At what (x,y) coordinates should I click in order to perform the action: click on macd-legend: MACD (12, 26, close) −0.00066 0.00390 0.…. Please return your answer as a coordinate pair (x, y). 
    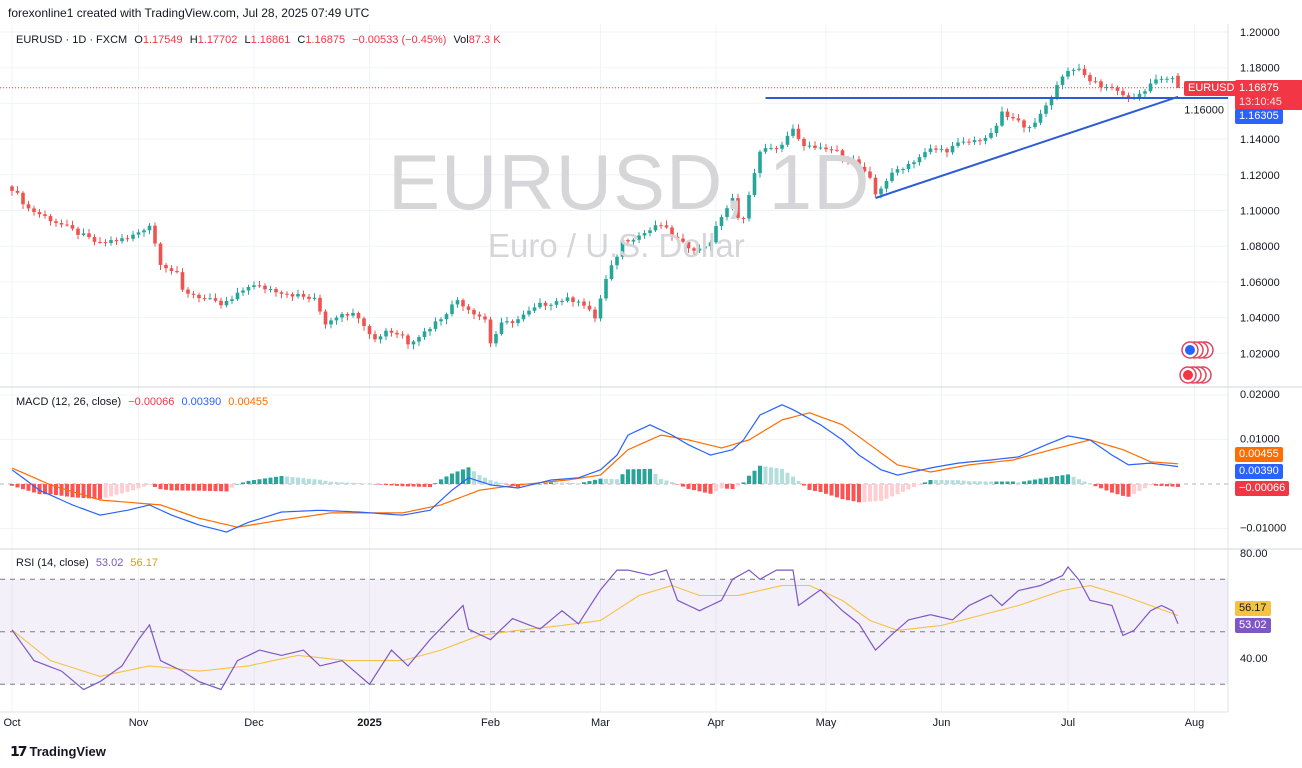
    Looking at the image, I should click on (144, 402).